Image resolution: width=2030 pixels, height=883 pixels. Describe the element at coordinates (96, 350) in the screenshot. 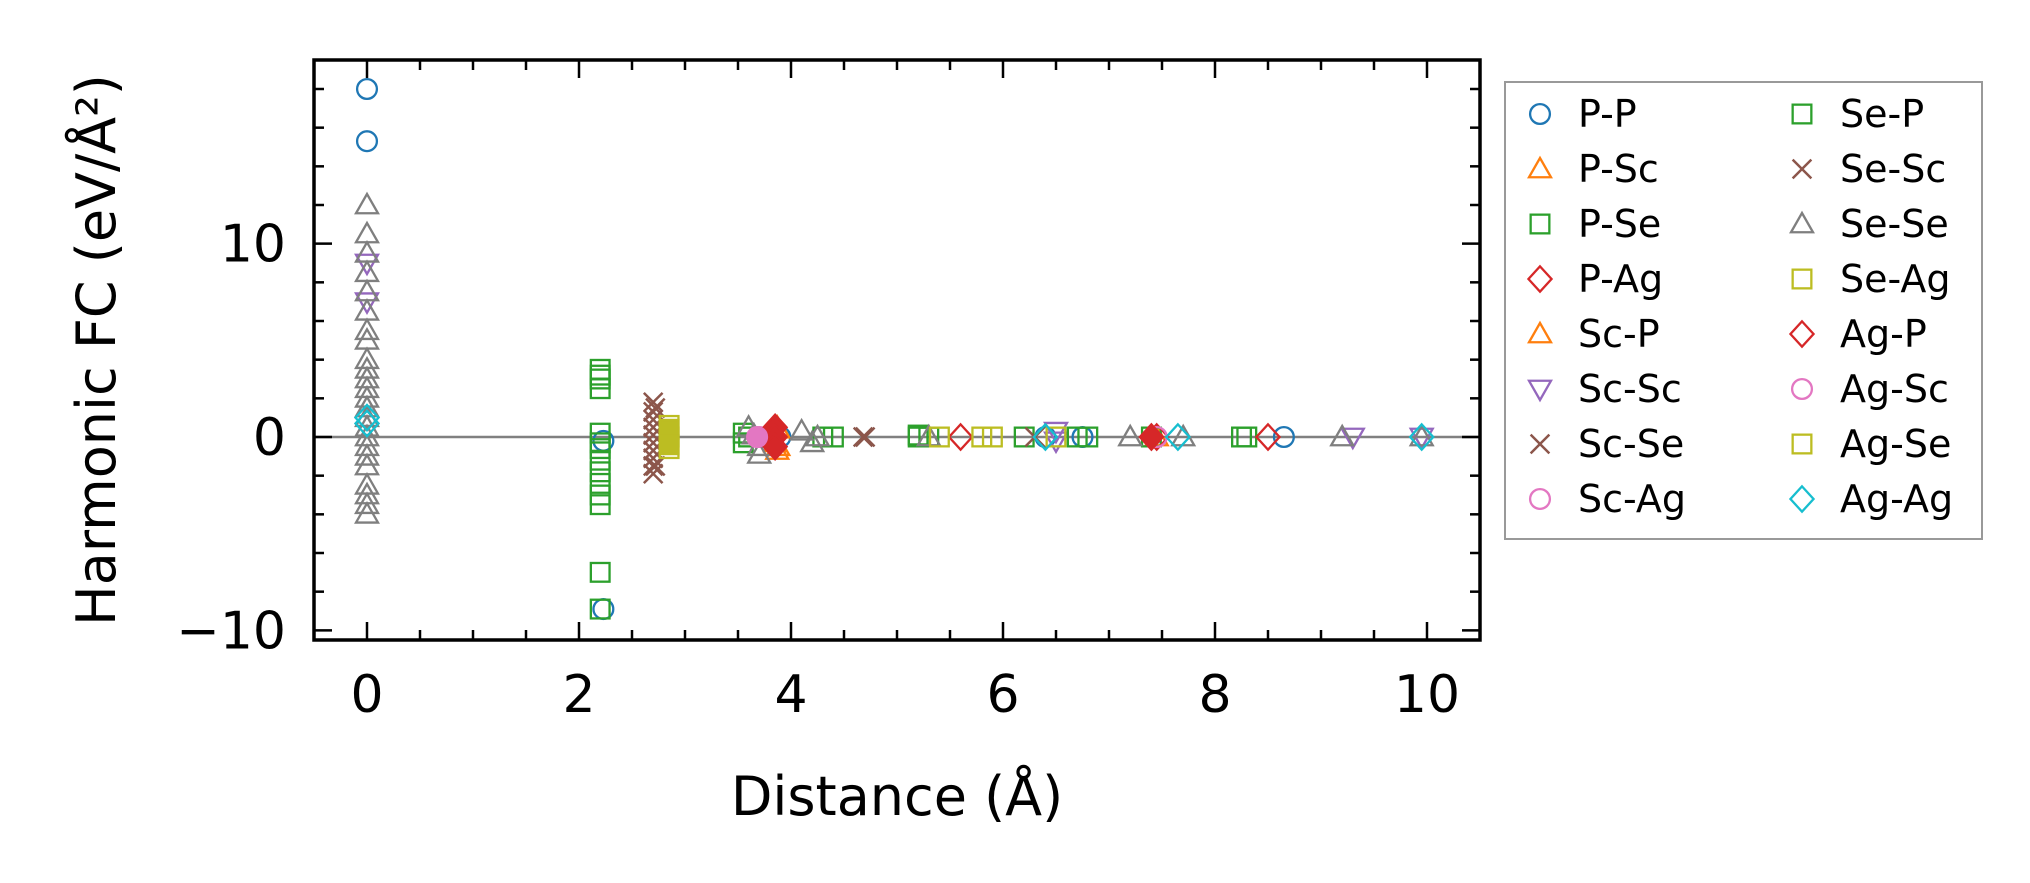

I see `y-axis-label: Harmonic FC (eV/Å²)` at that location.